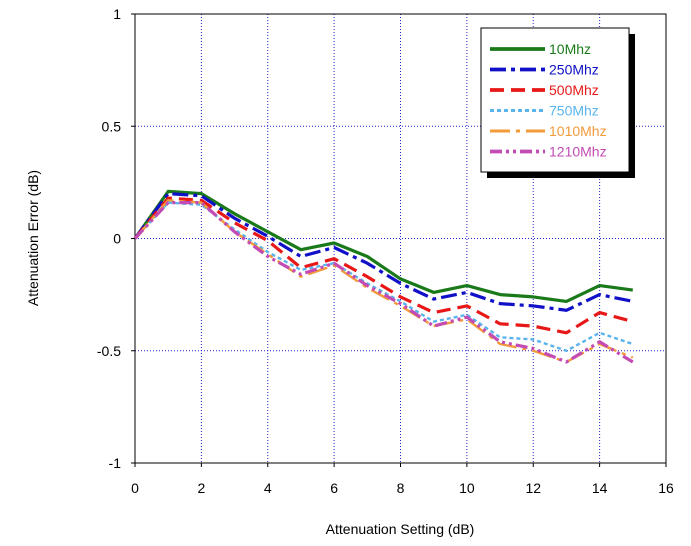  I want to click on legend: 10Mhz 250Mhz 500Mhz 750Mhz 1010Mhz 1210Mhz, so click(557, 102).